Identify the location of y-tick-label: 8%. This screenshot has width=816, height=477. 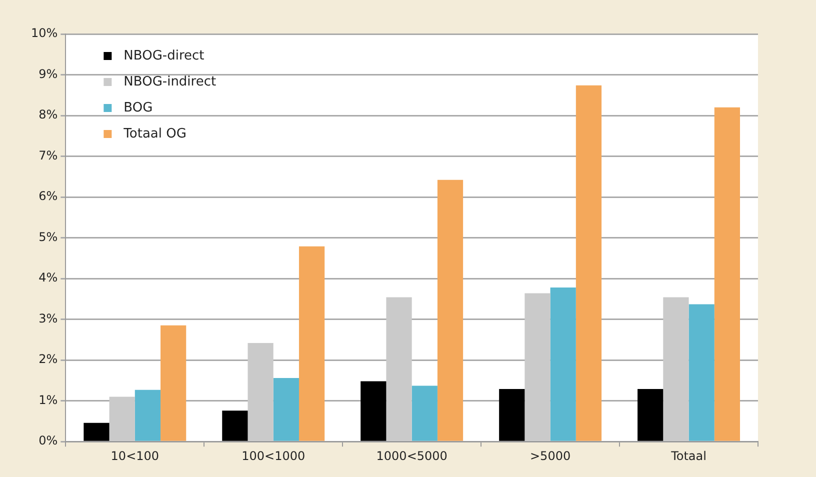
(48, 115).